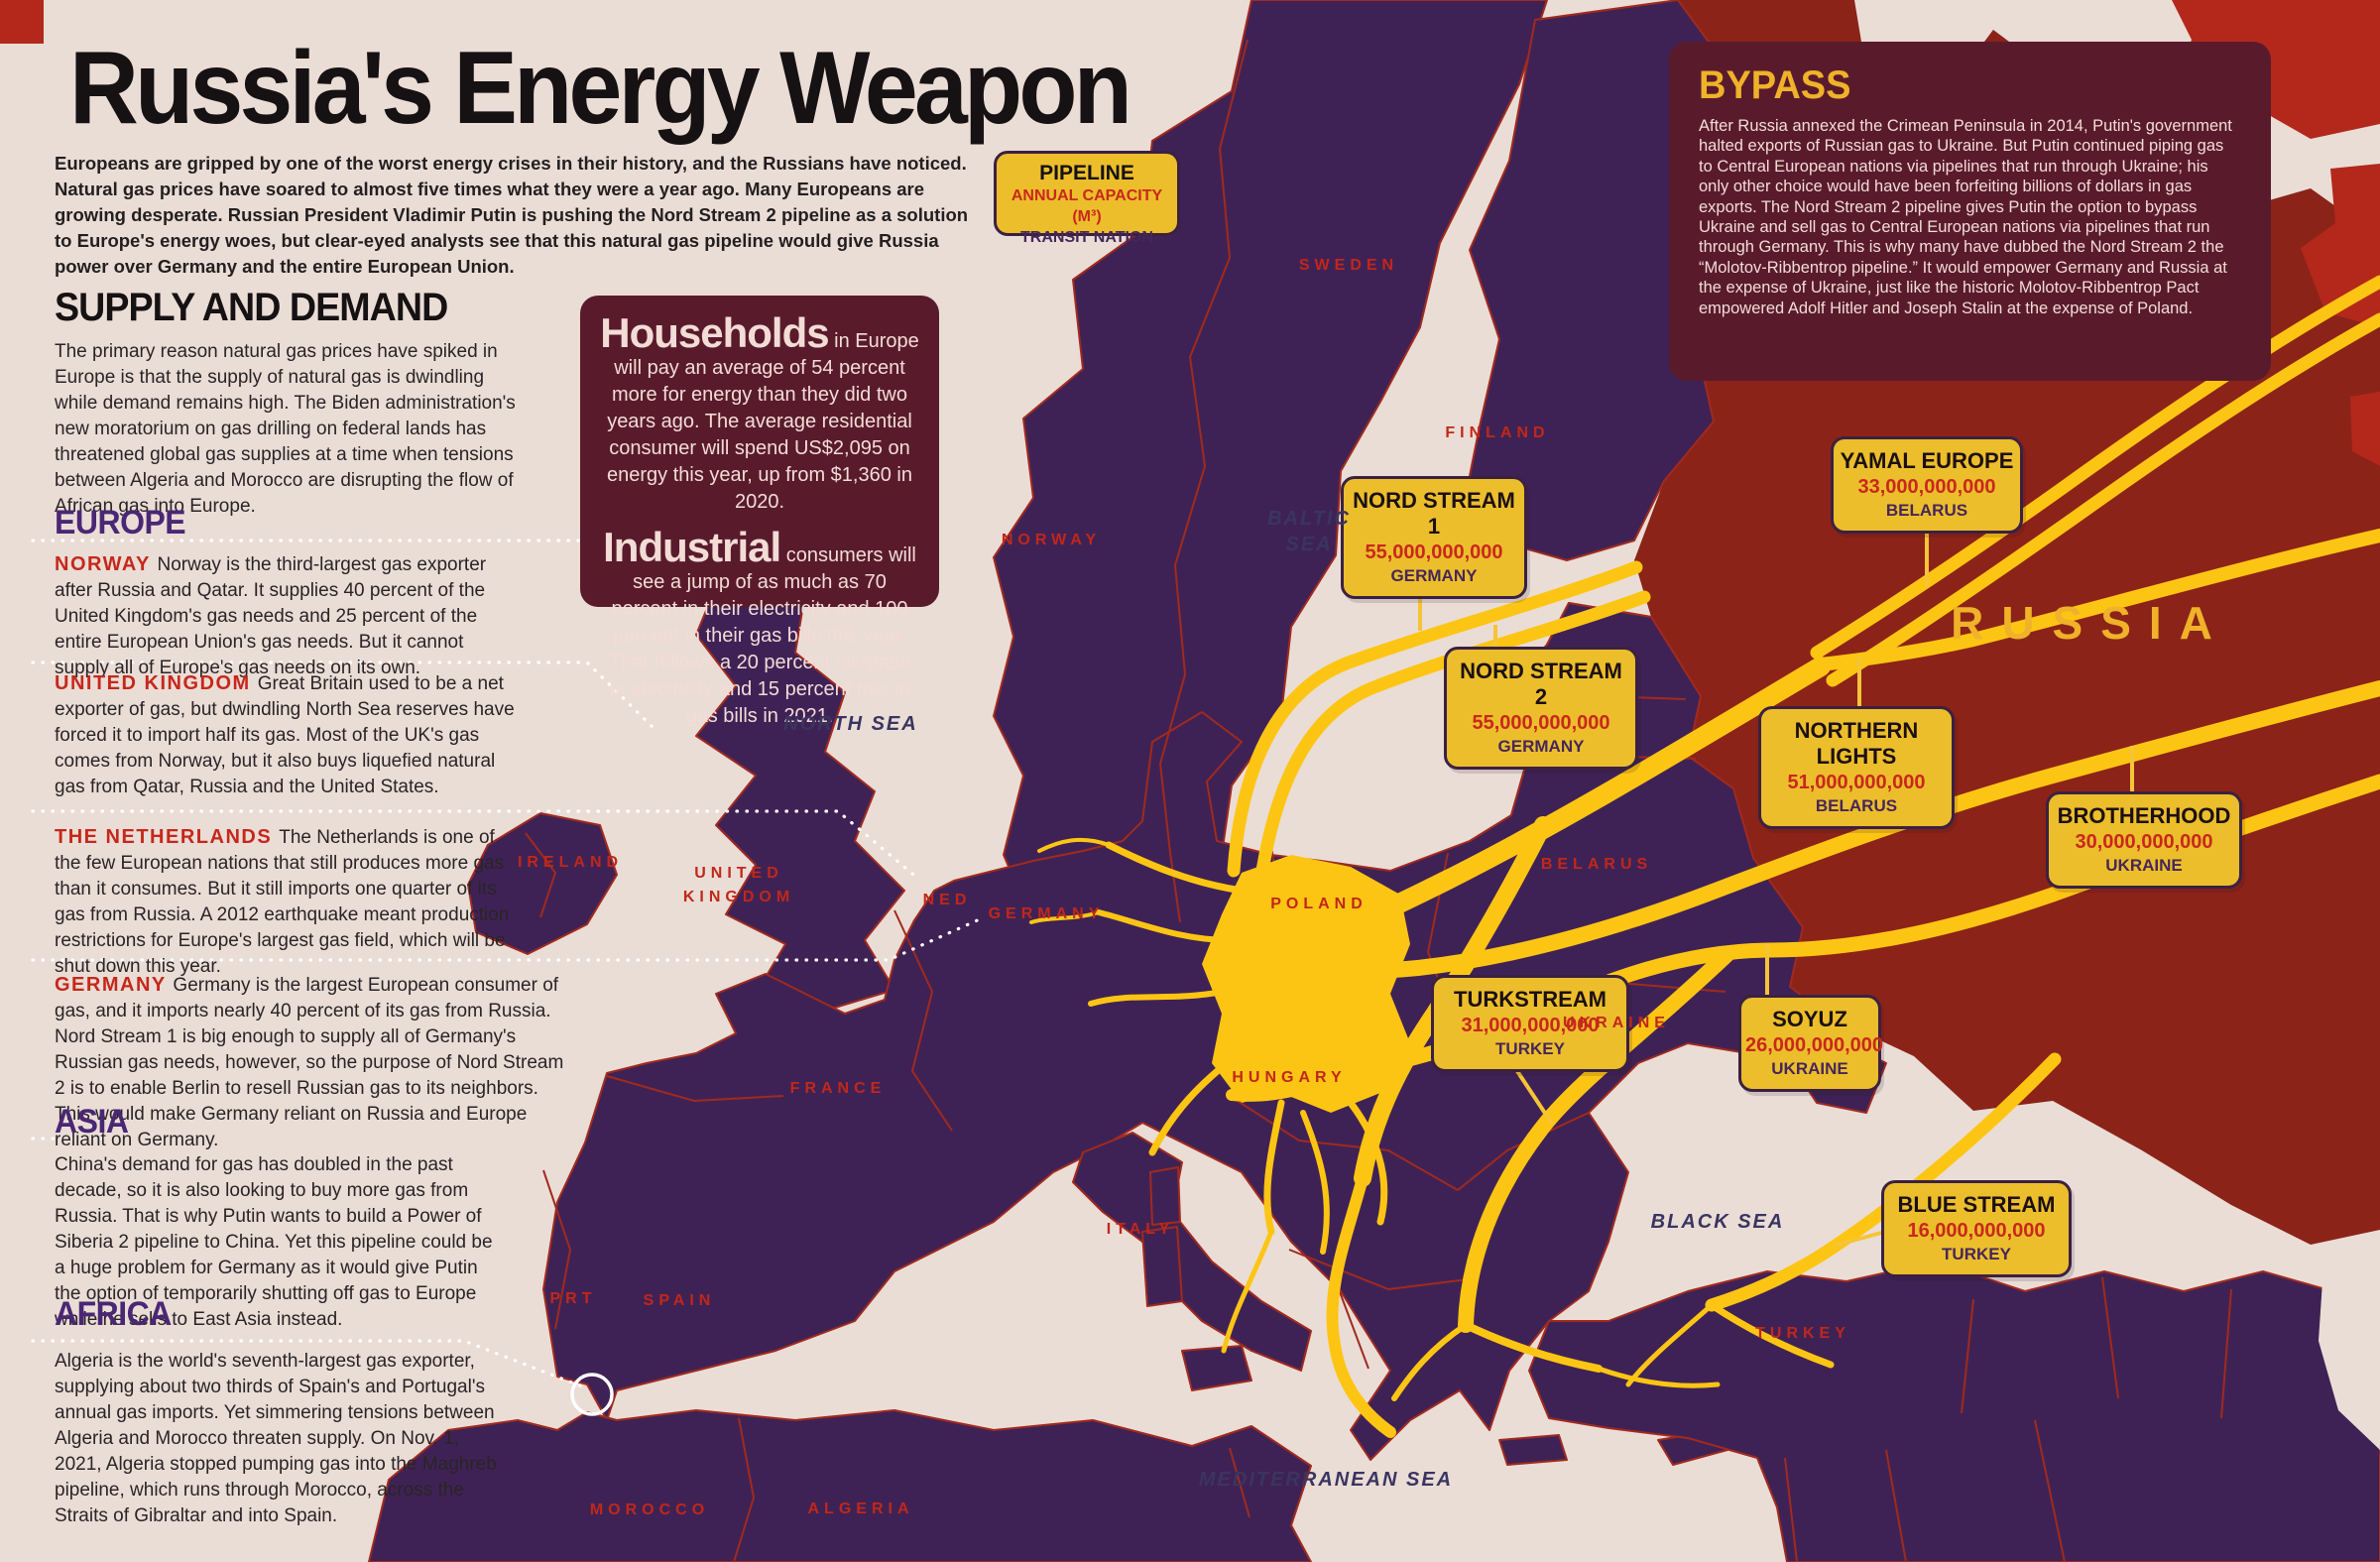 The width and height of the screenshot is (2380, 1562). Describe the element at coordinates (573, 1298) in the screenshot. I see `map-label-prt: PRT` at that location.